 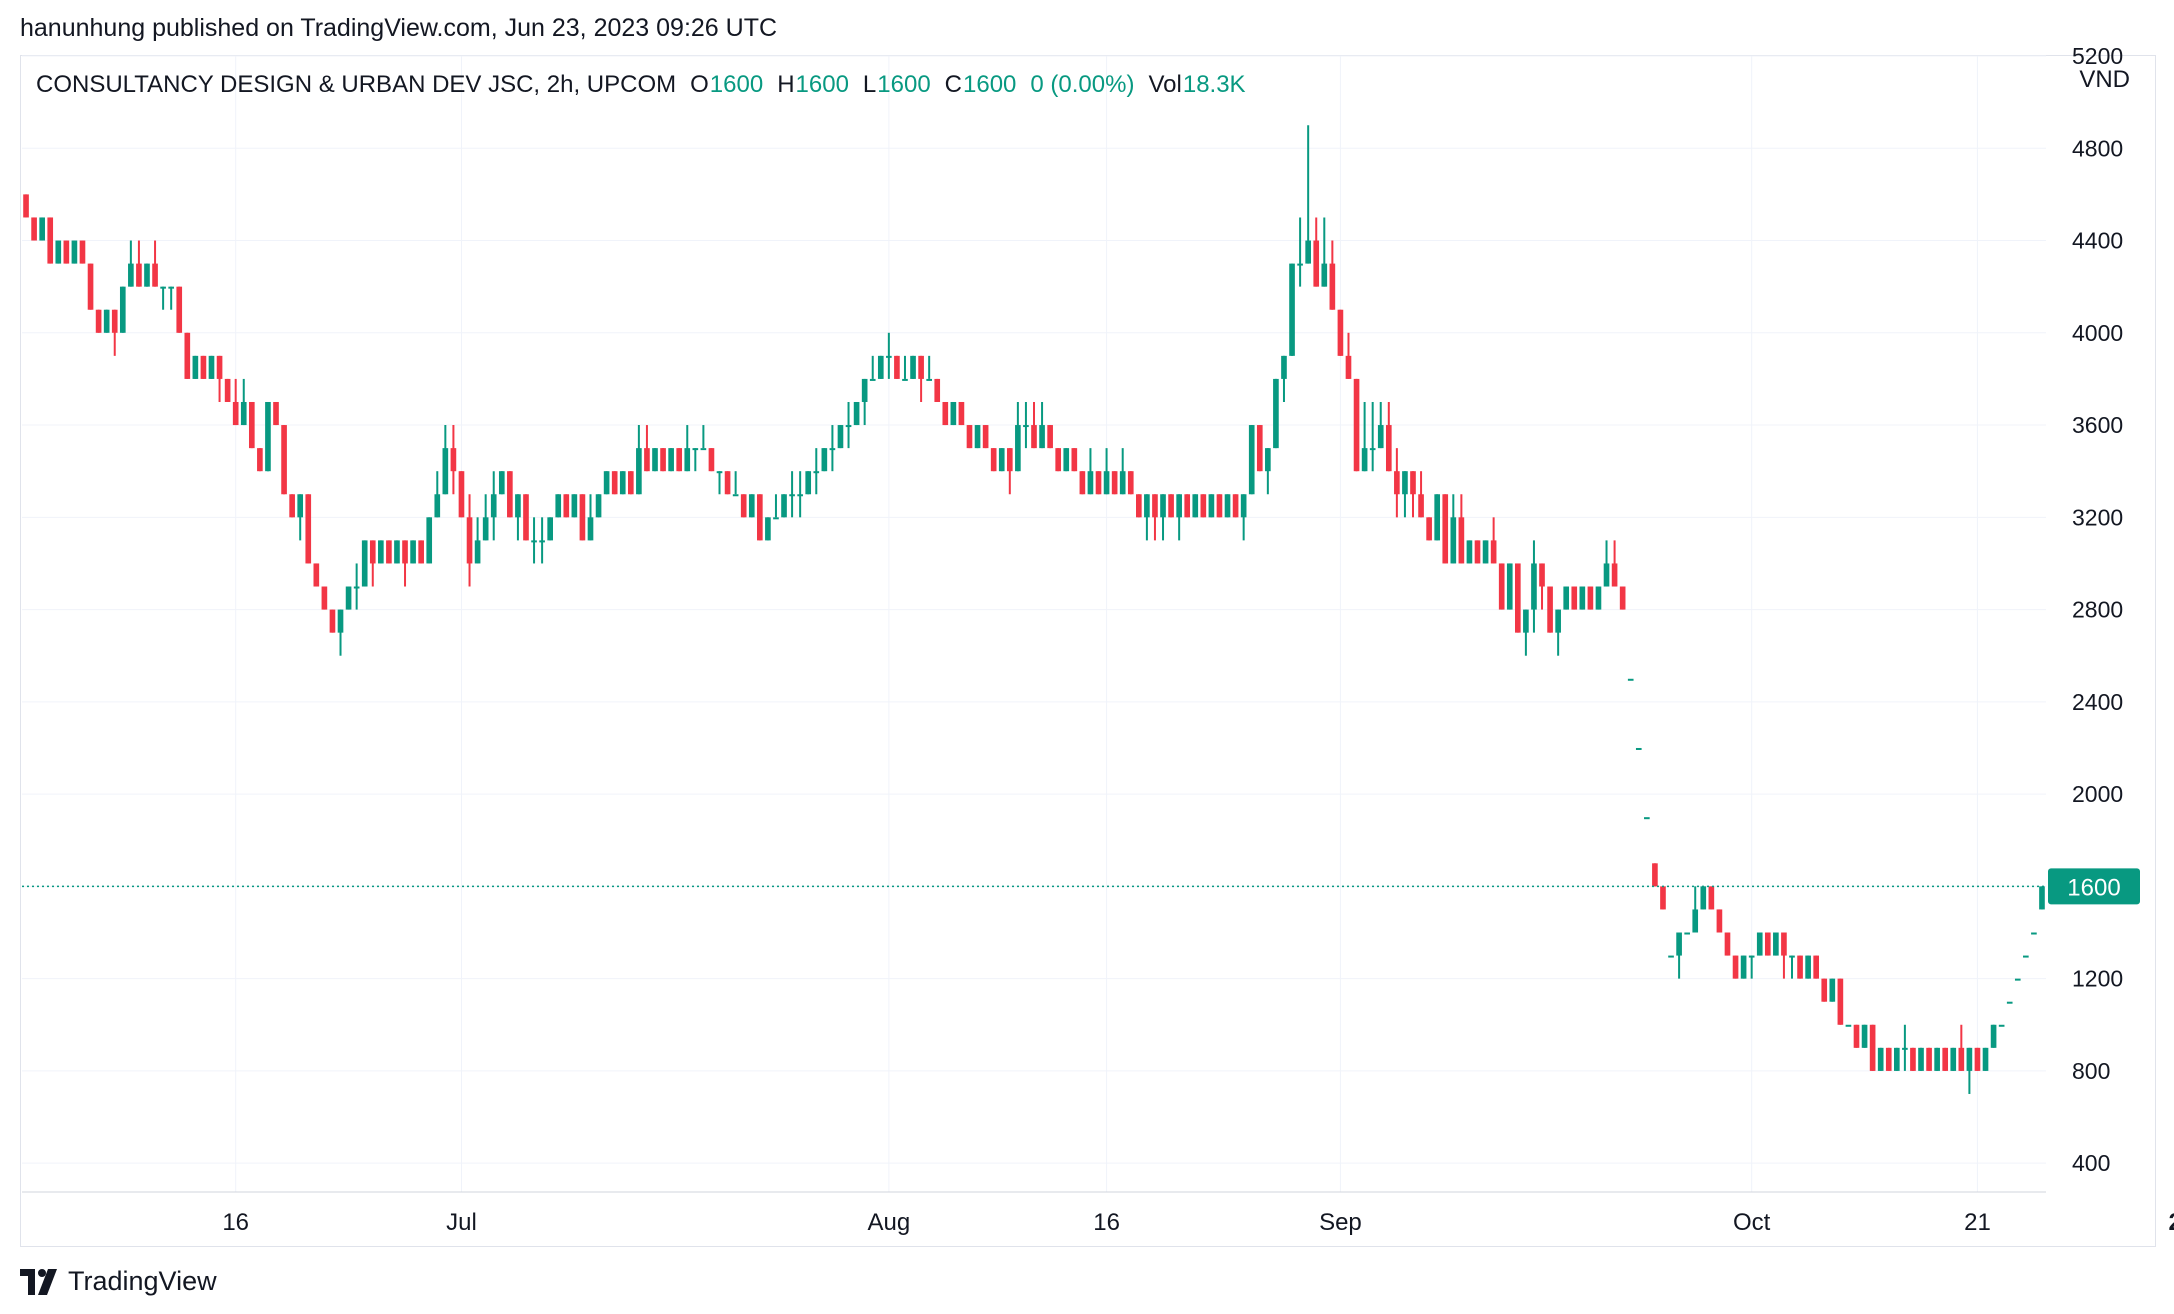 I want to click on y-tick-label: 4800, so click(x=2097, y=148).